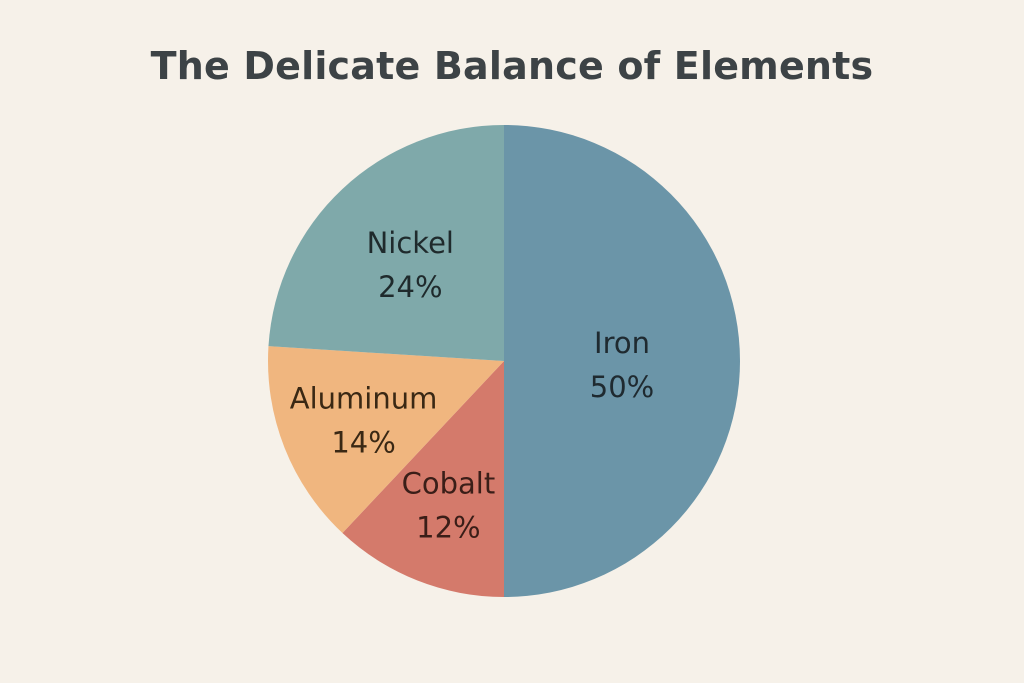 The height and width of the screenshot is (683, 1024). What do you see at coordinates (448, 527) in the screenshot?
I see `slice-value-cobalt: 12%` at bounding box center [448, 527].